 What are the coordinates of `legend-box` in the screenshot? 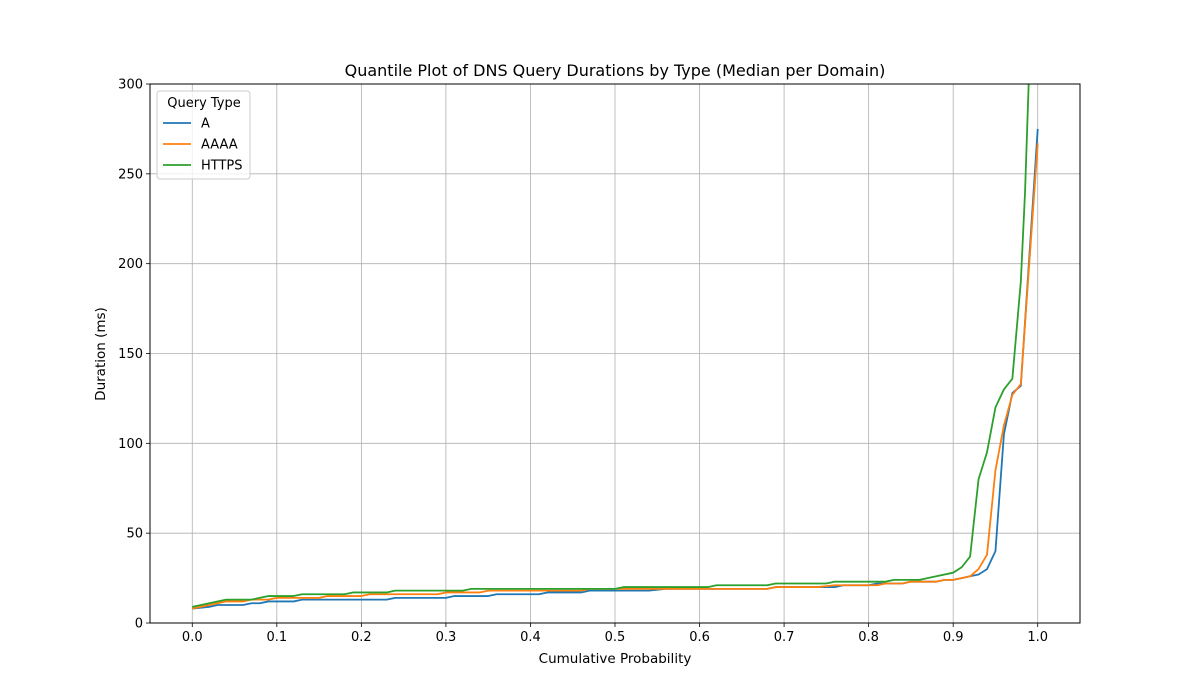 It's located at (203, 135).